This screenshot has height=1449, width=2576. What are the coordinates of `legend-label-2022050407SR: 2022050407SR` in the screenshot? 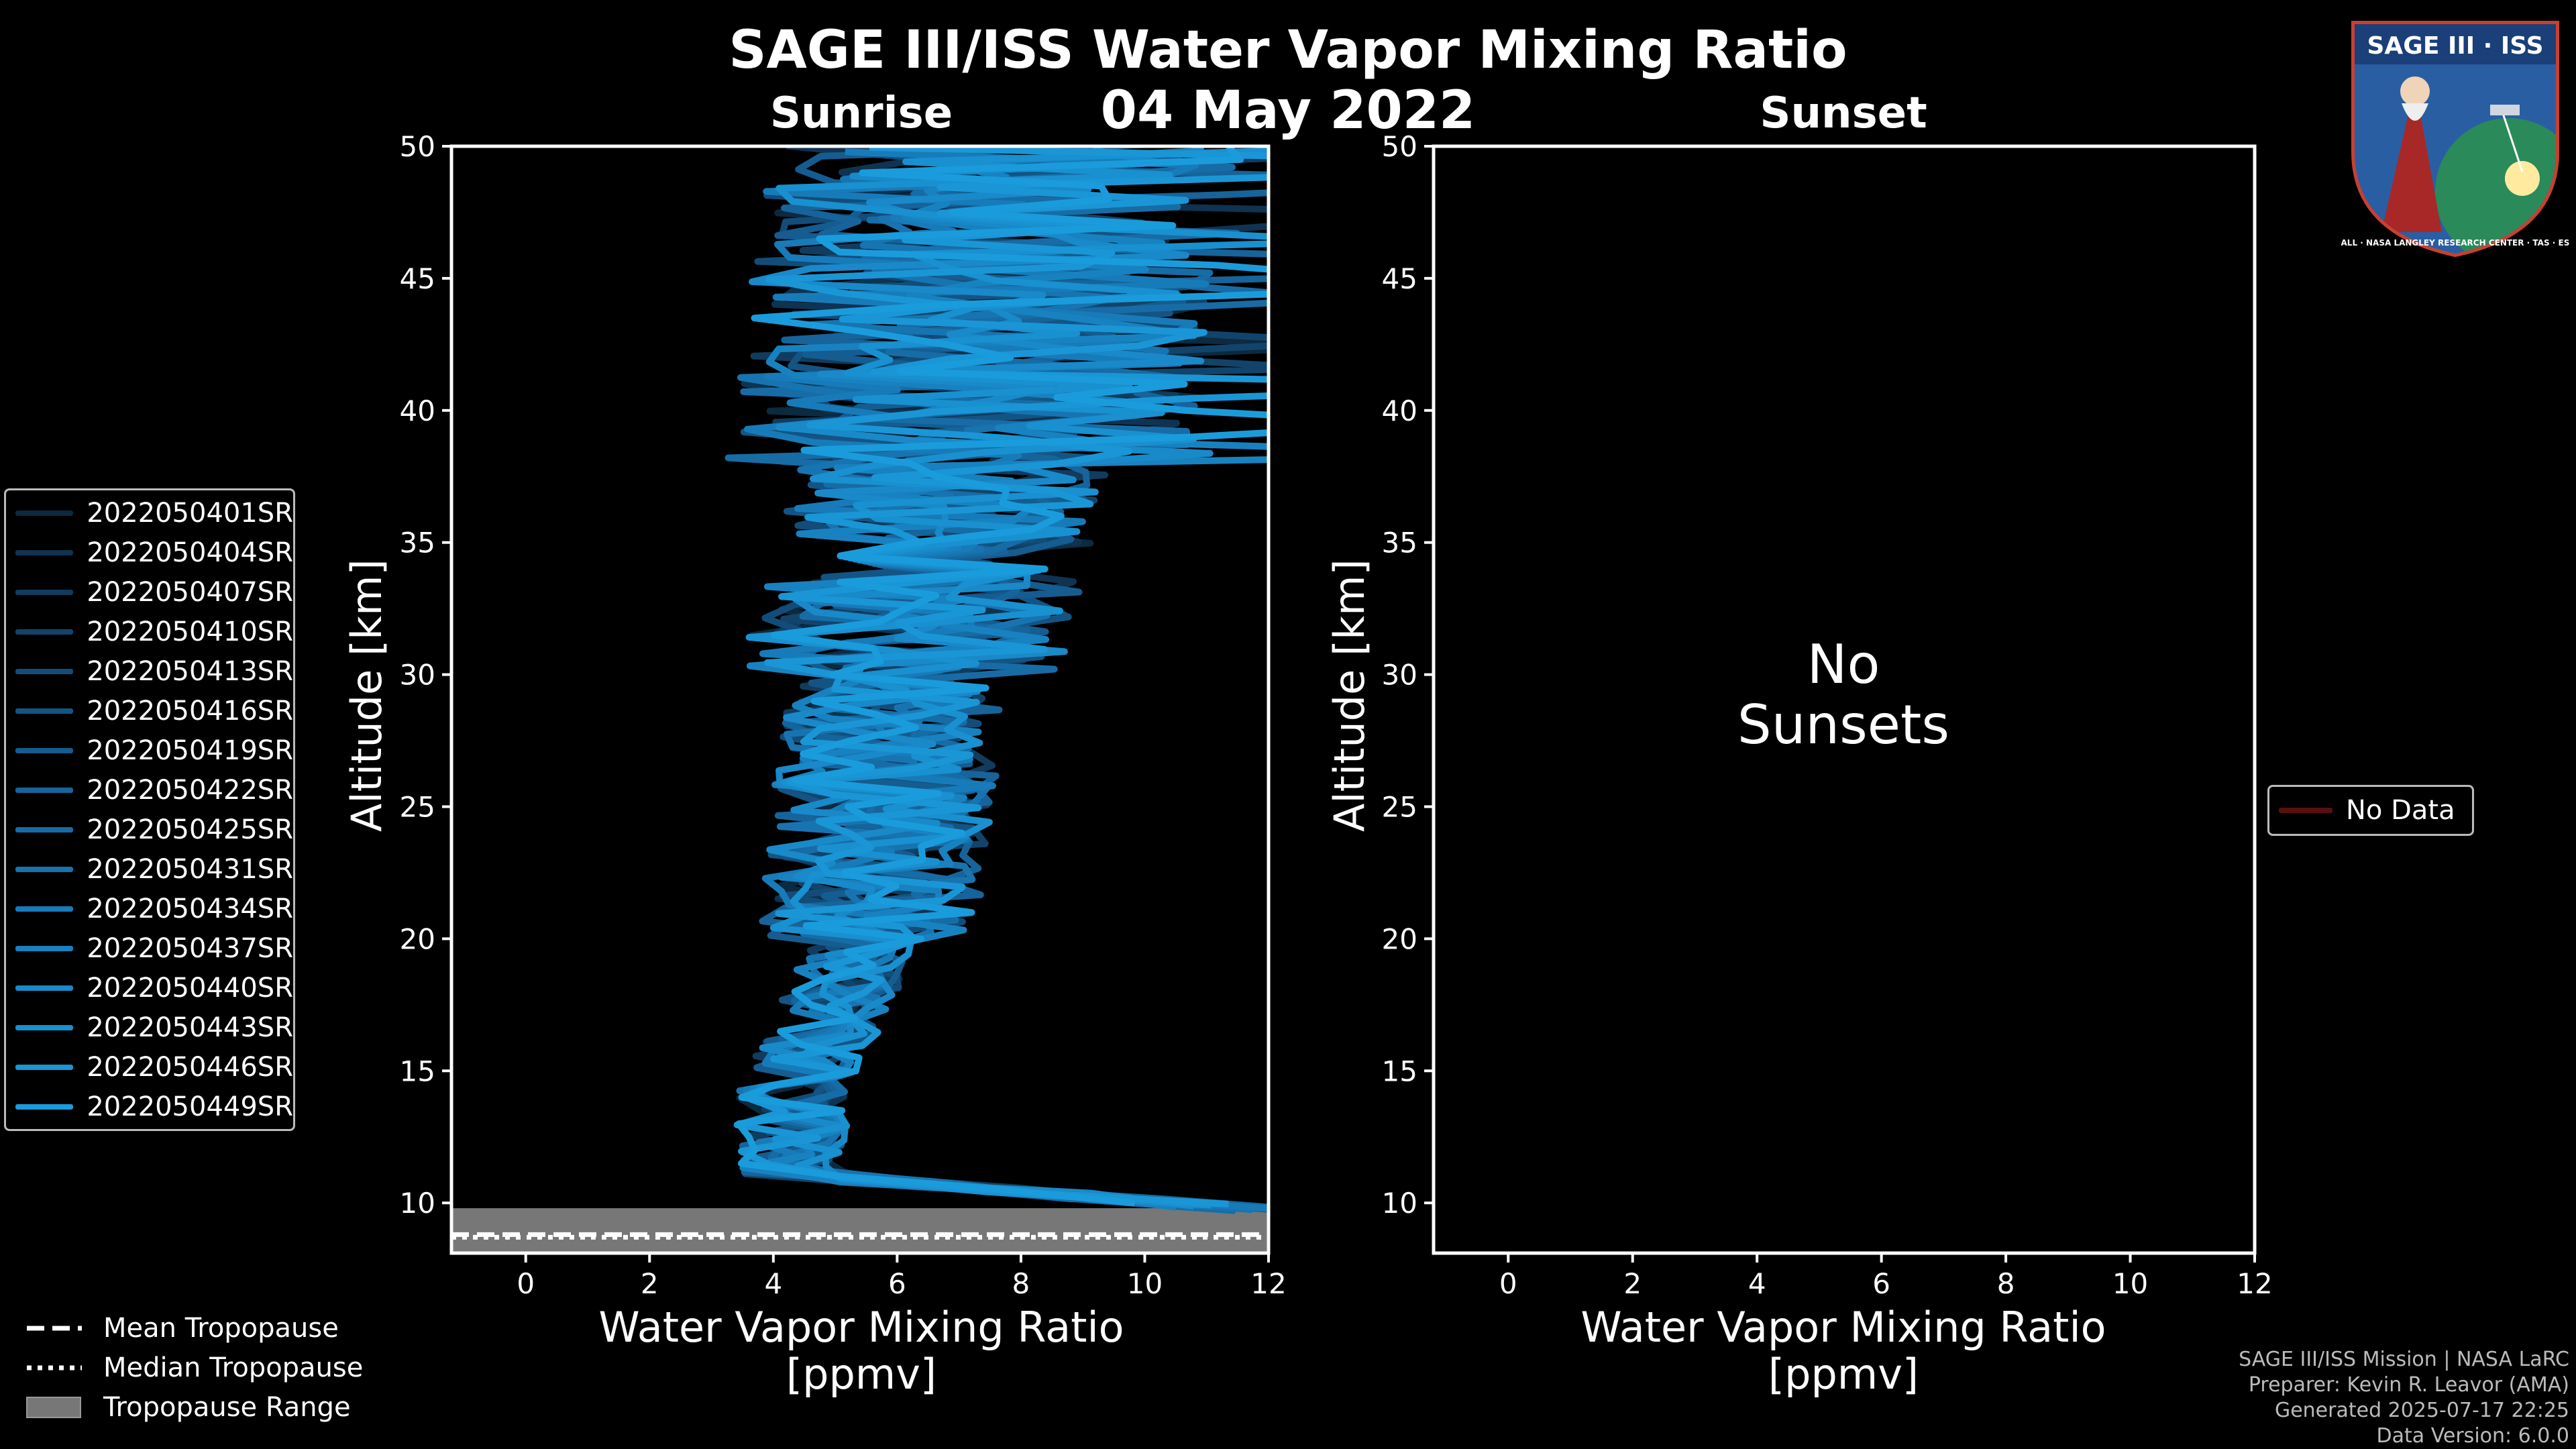 It's located at (190, 592).